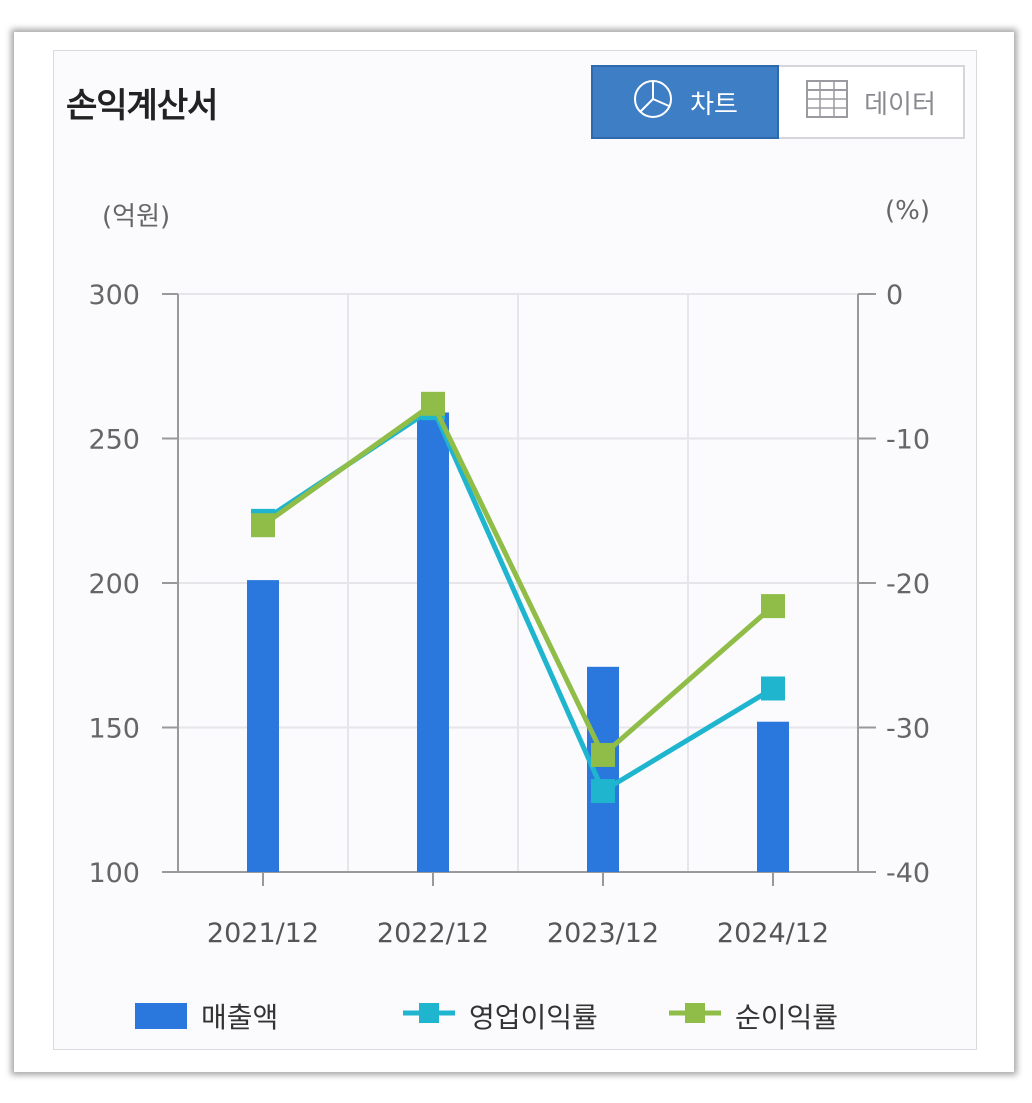 The image size is (1032, 1103). Describe the element at coordinates (240, 1017) in the screenshot. I see `legend-label-revenue: 매출액` at that location.